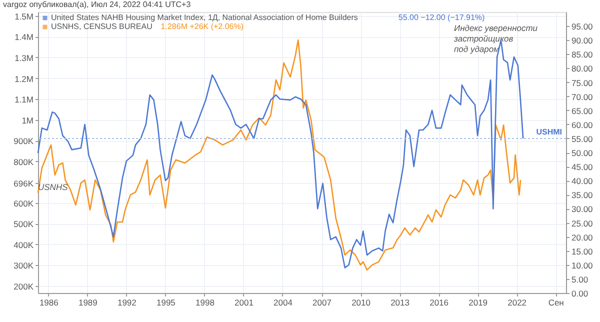 The image size is (600, 322). Describe the element at coordinates (583, 223) in the screenshot. I see `y2-tick-label: 25.00` at that location.